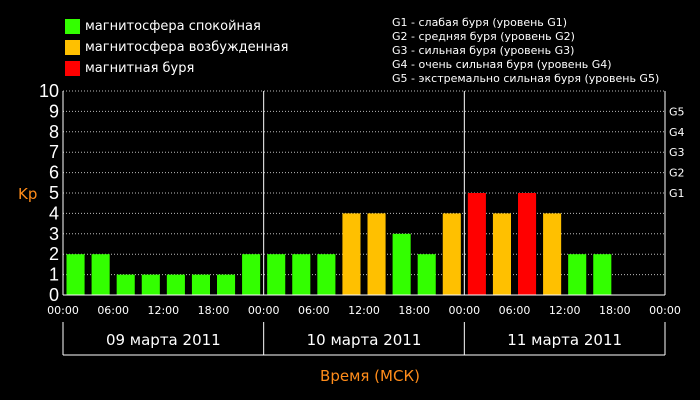  I want to click on g-tick-label: G4, so click(677, 132).